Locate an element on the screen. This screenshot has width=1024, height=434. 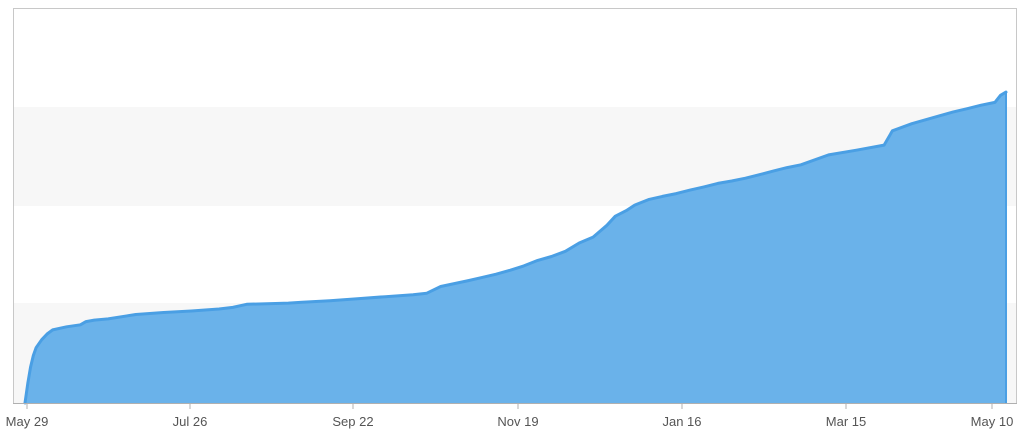
x-tick-label: Jan 16 is located at coordinates (681, 421).